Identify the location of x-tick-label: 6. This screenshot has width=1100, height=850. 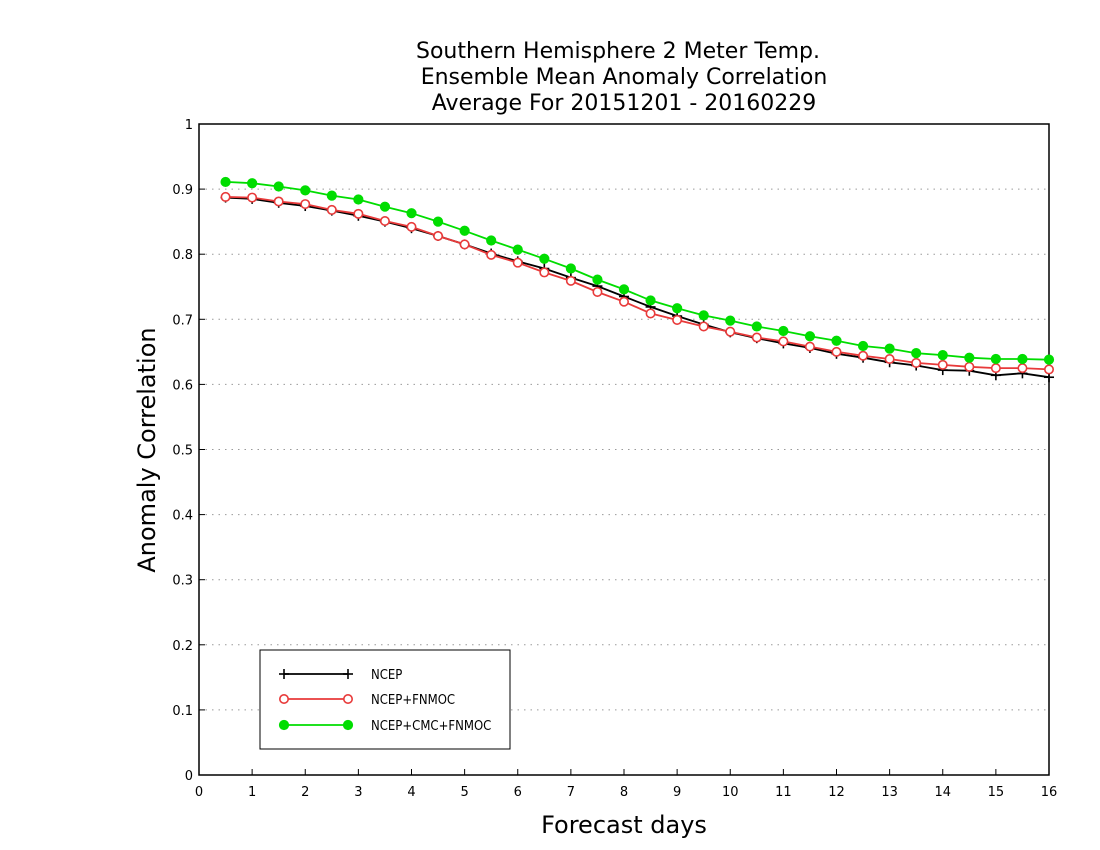
(518, 792).